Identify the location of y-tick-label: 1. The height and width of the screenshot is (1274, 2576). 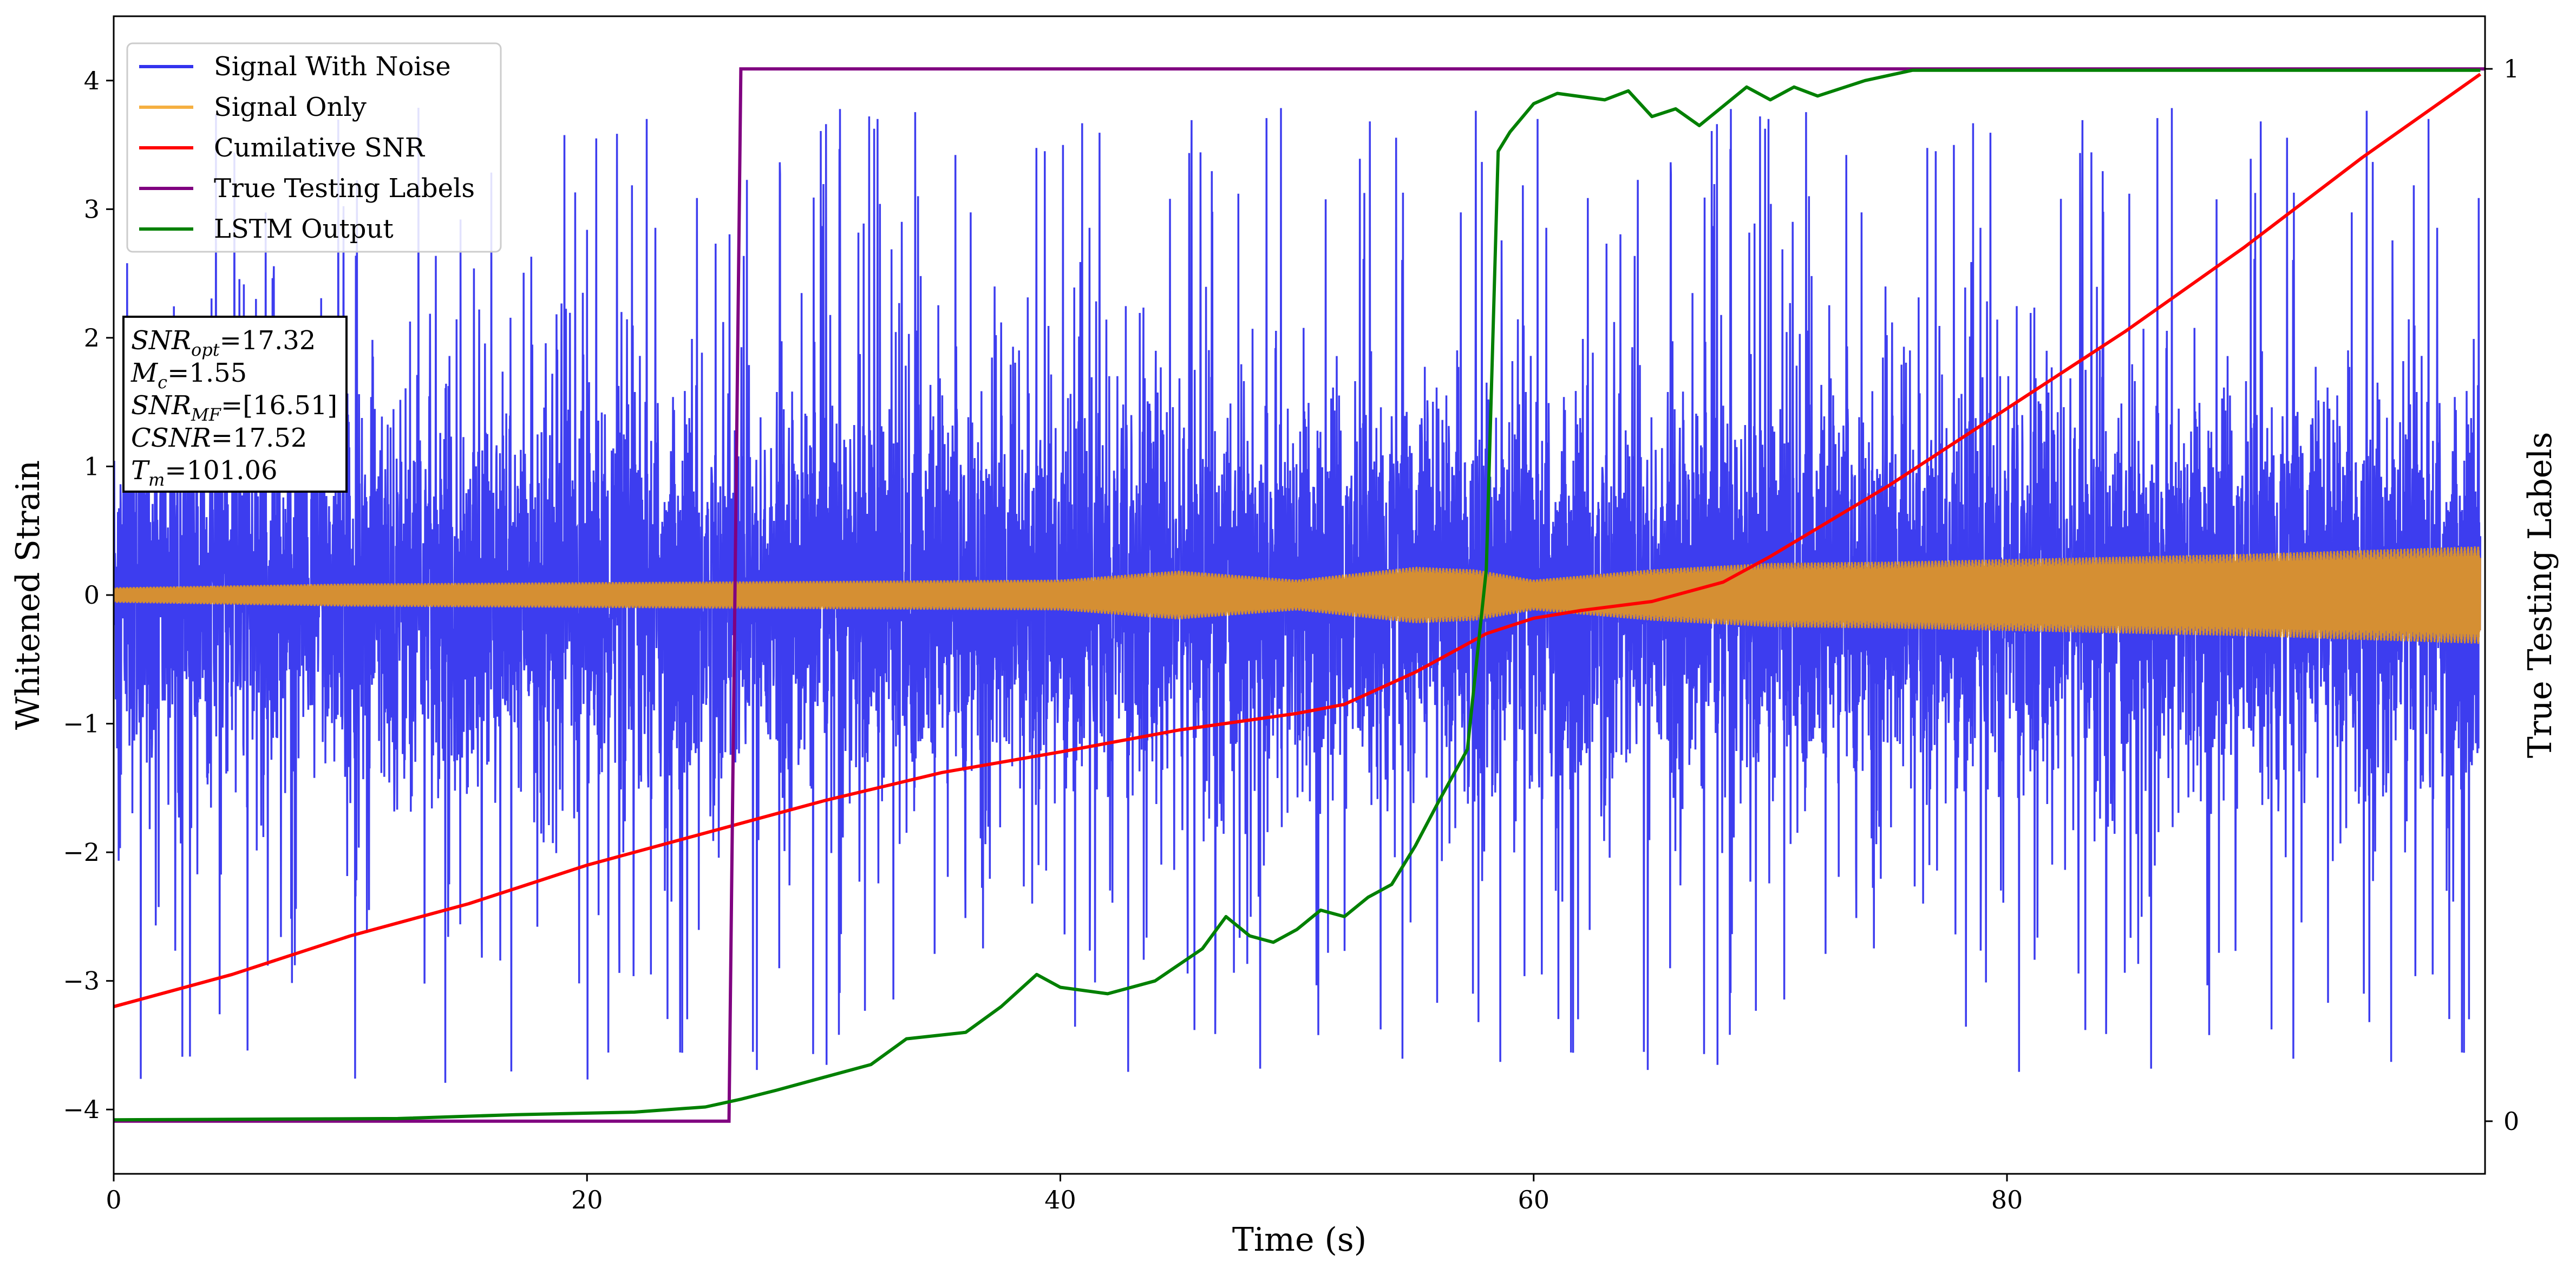
(92, 466).